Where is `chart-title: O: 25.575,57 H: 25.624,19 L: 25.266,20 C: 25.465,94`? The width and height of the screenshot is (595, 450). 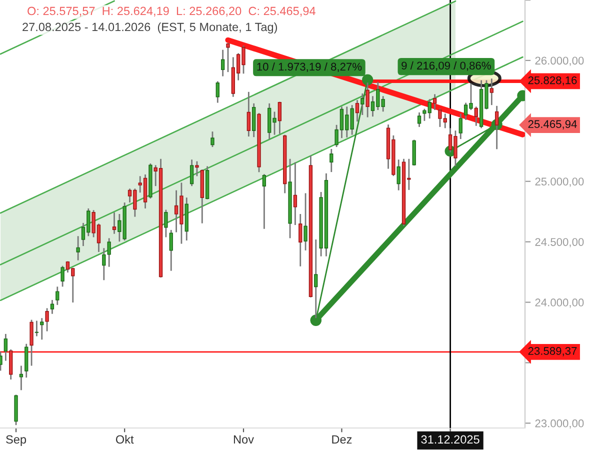
chart-title: O: 25.575,57 H: 25.624,19 L: 25.266,20 C: 25.465,94 is located at coordinates (172, 11).